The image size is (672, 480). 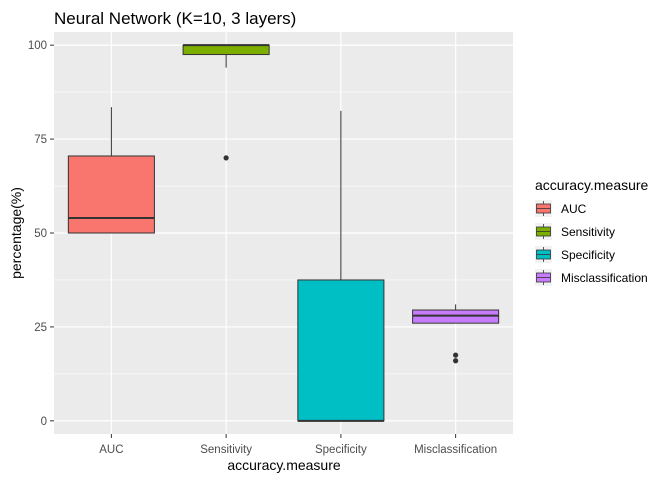 I want to click on y-axis: 0 25 50 75 100, so click(x=41, y=234).